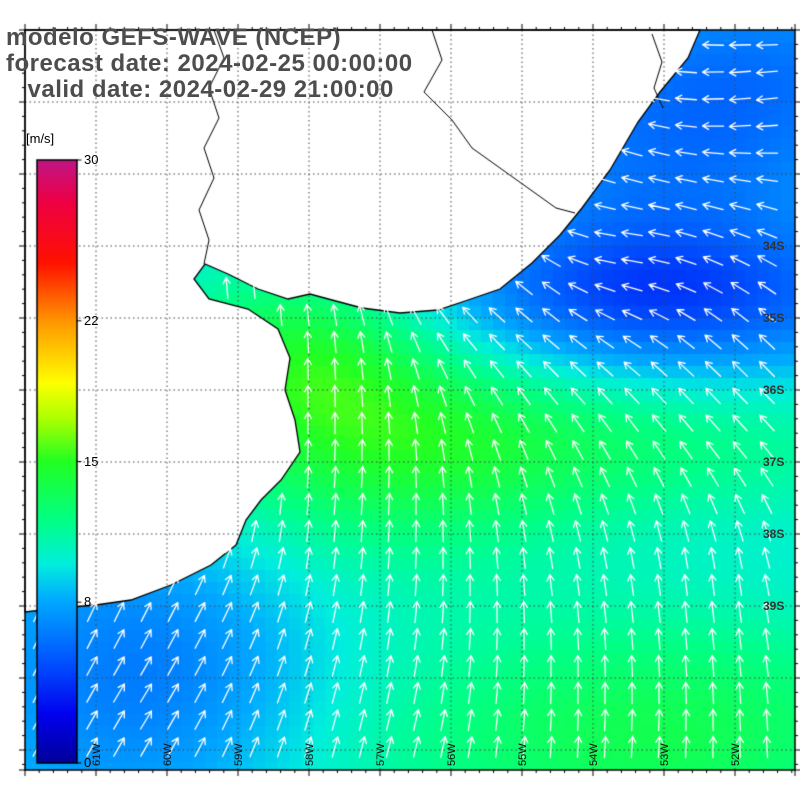  Describe the element at coordinates (594, 754) in the screenshot. I see `lon-label: 54W` at that location.